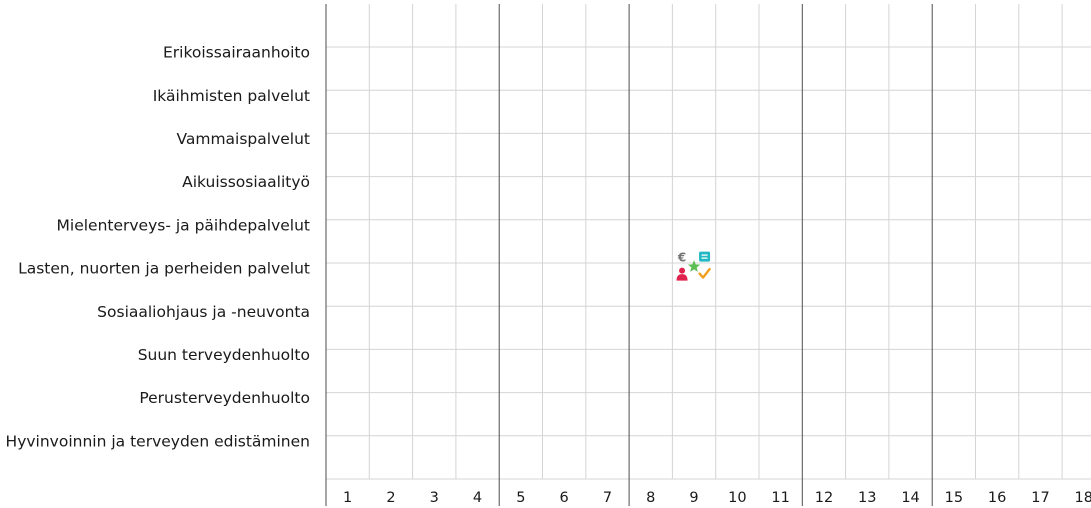  What do you see at coordinates (477, 498) in the screenshot?
I see `column-label: 4` at bounding box center [477, 498].